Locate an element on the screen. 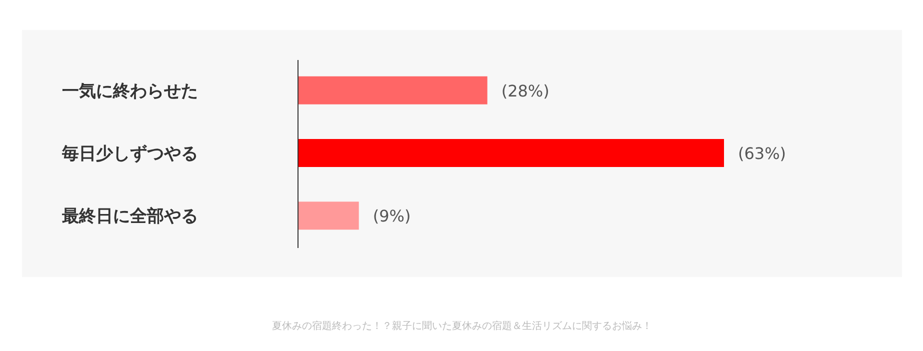  data-label: (63%) is located at coordinates (762, 153).